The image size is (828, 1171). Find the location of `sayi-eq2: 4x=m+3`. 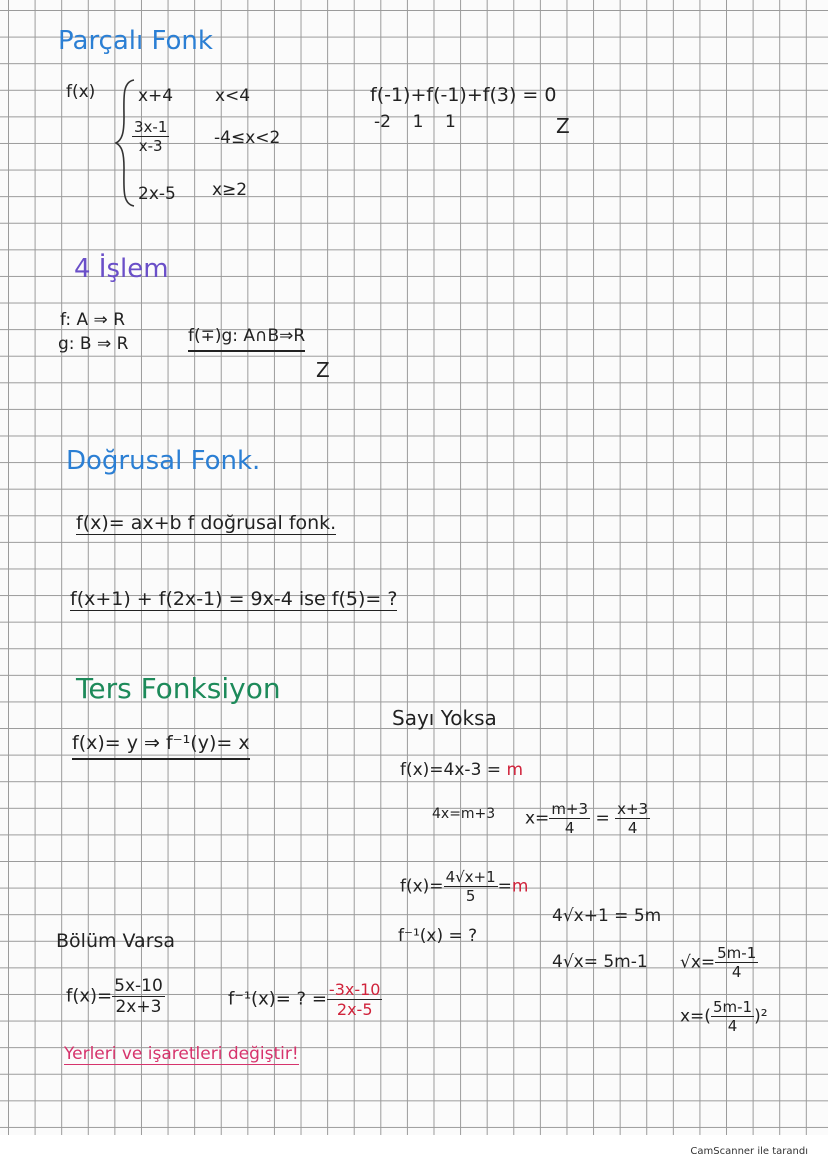

sayi-eq2: 4x=m+3 is located at coordinates (464, 814).